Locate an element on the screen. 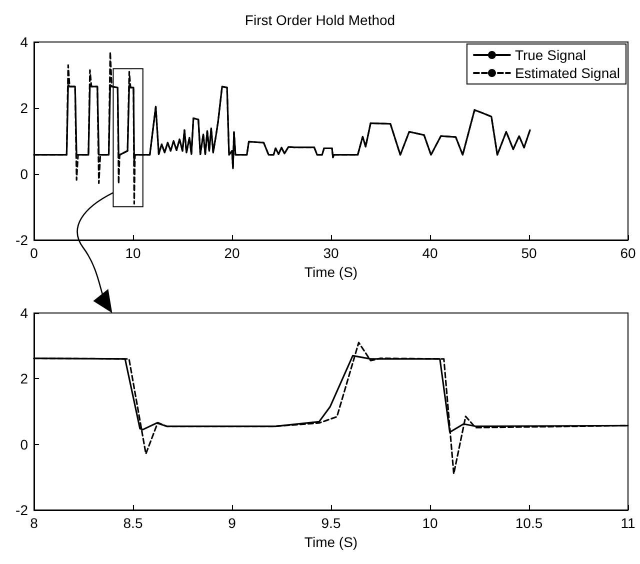  legend-label: Estimated Signal is located at coordinates (567, 73).